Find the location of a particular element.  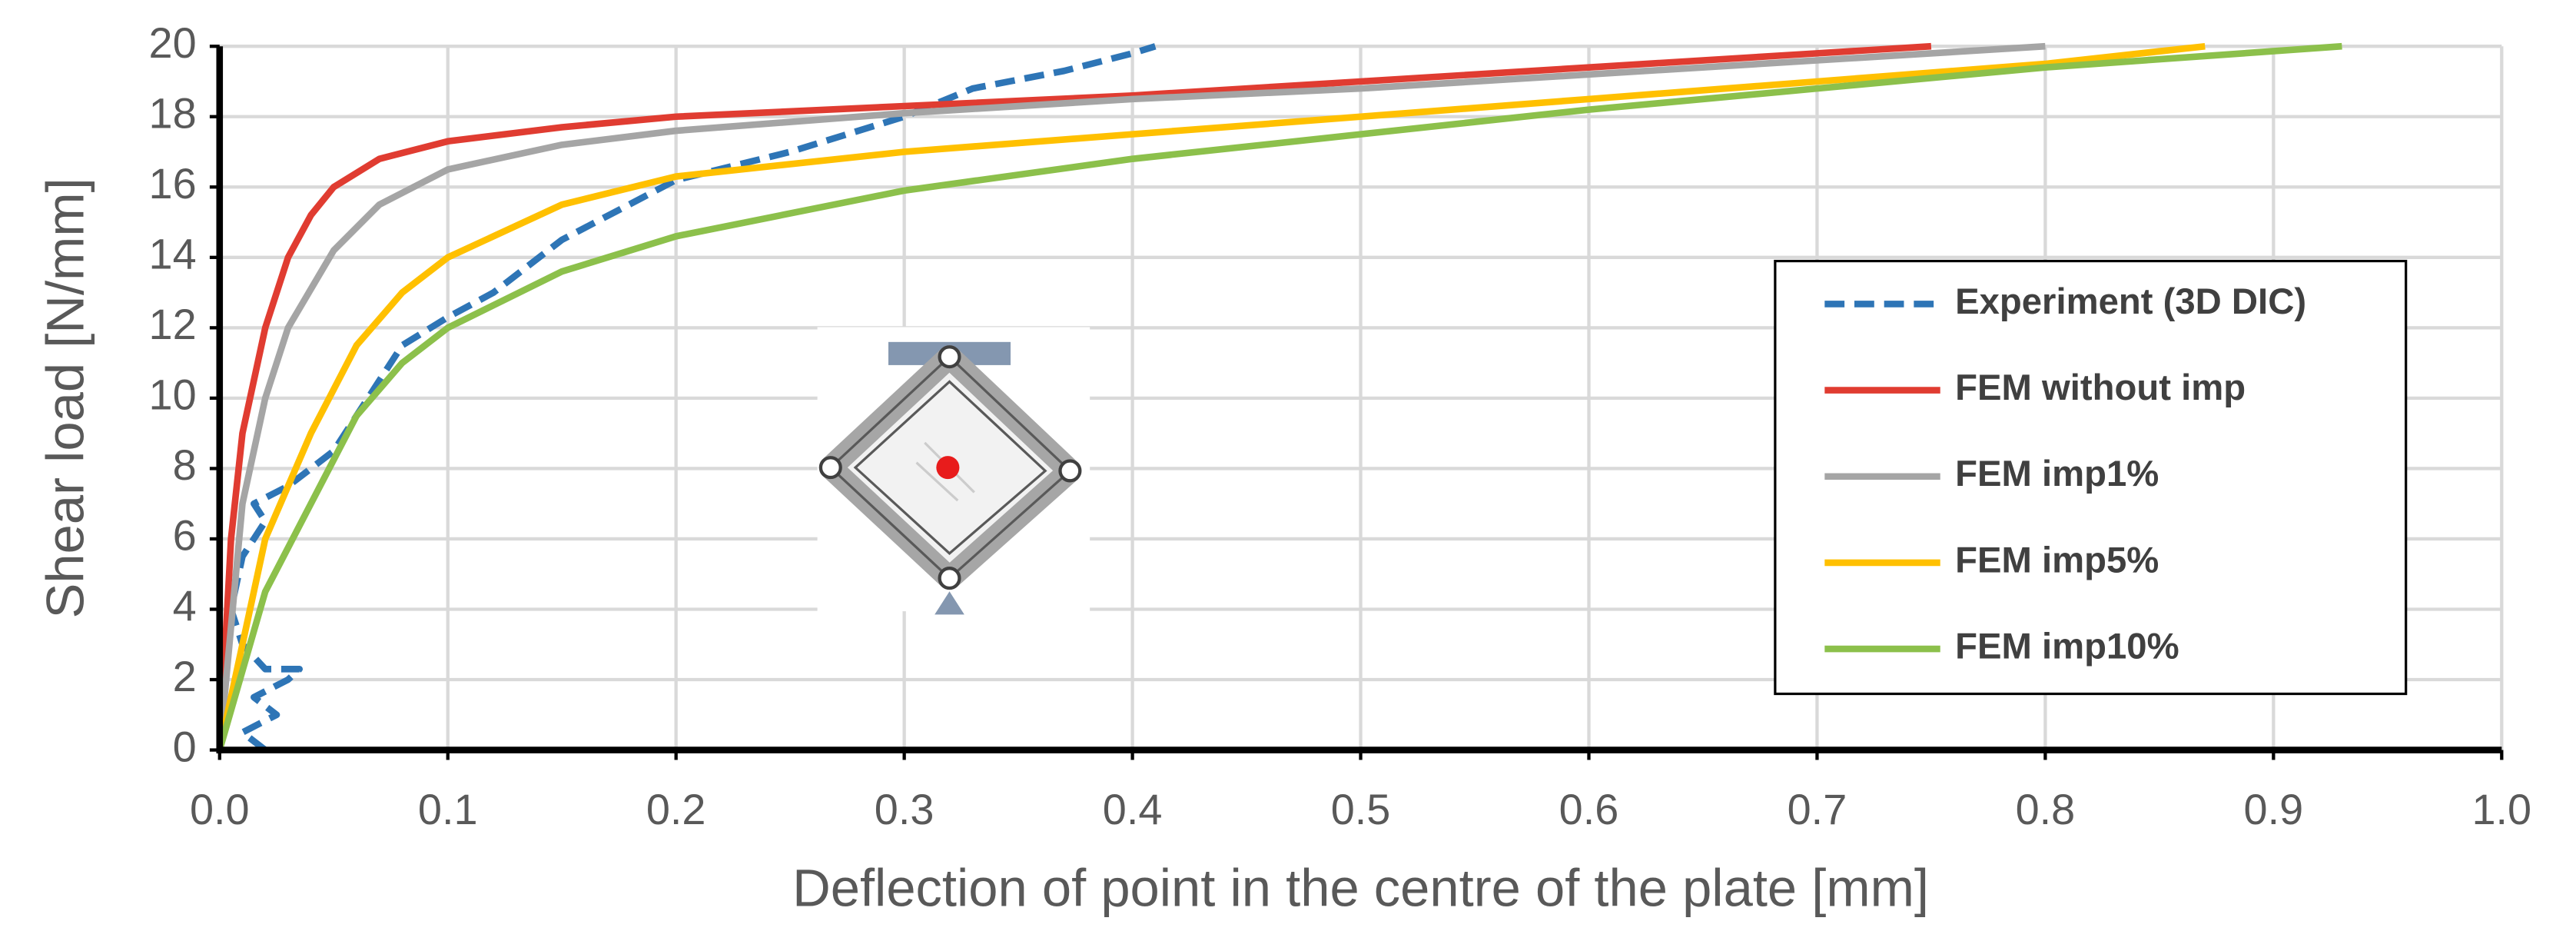

y-tick-label: 4 is located at coordinates (185, 605).